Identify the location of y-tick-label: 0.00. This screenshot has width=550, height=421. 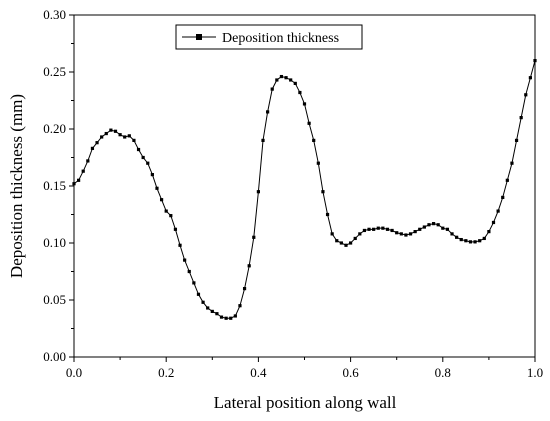
(54, 356).